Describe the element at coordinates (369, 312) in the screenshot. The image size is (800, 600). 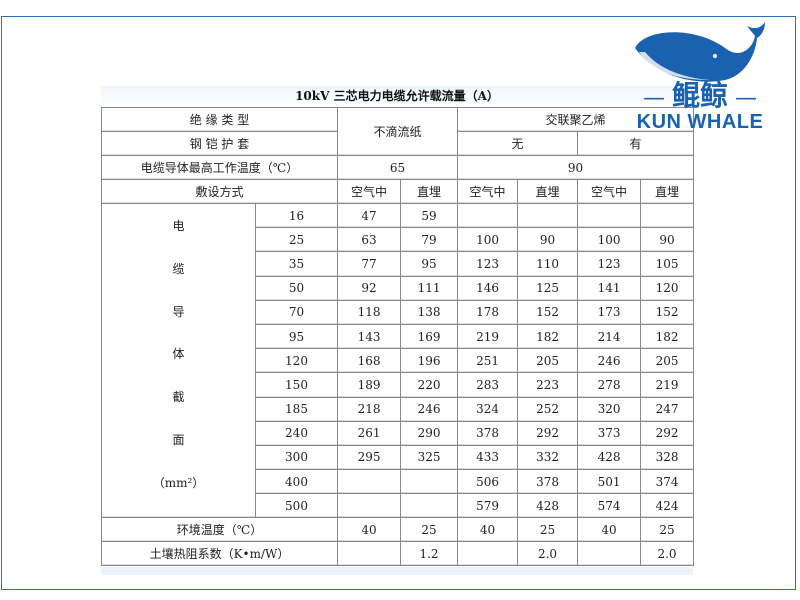
I see `ampacity-cell: 118` at that location.